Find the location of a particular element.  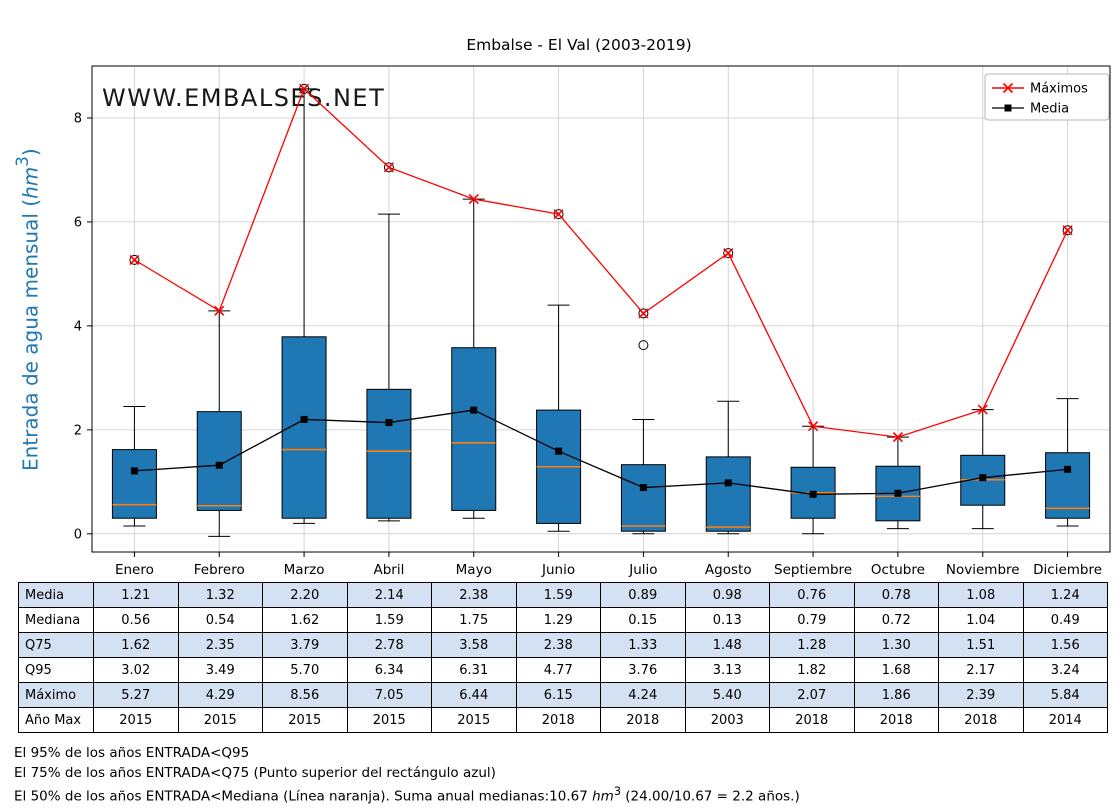

table-cell: 2.39 is located at coordinates (981, 695).